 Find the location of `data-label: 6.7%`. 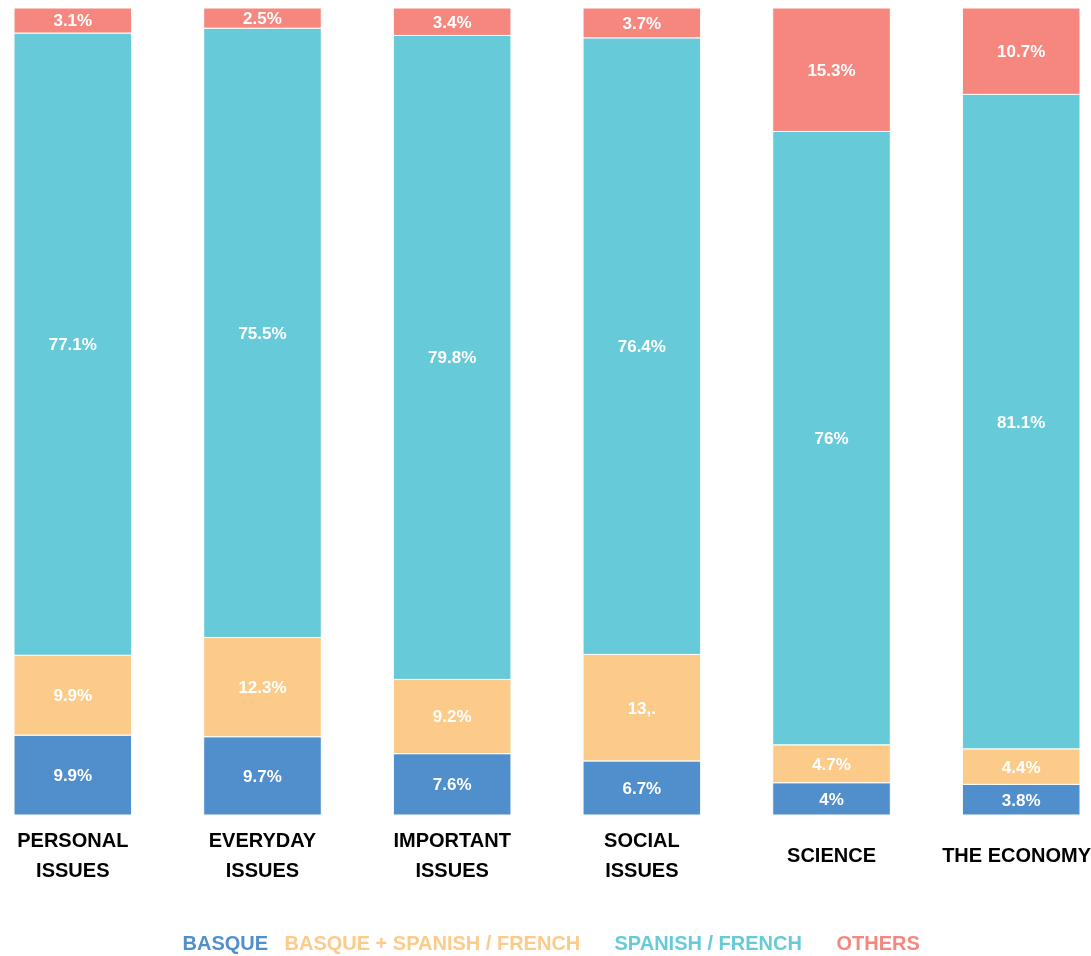

data-label: 6.7% is located at coordinates (642, 788).